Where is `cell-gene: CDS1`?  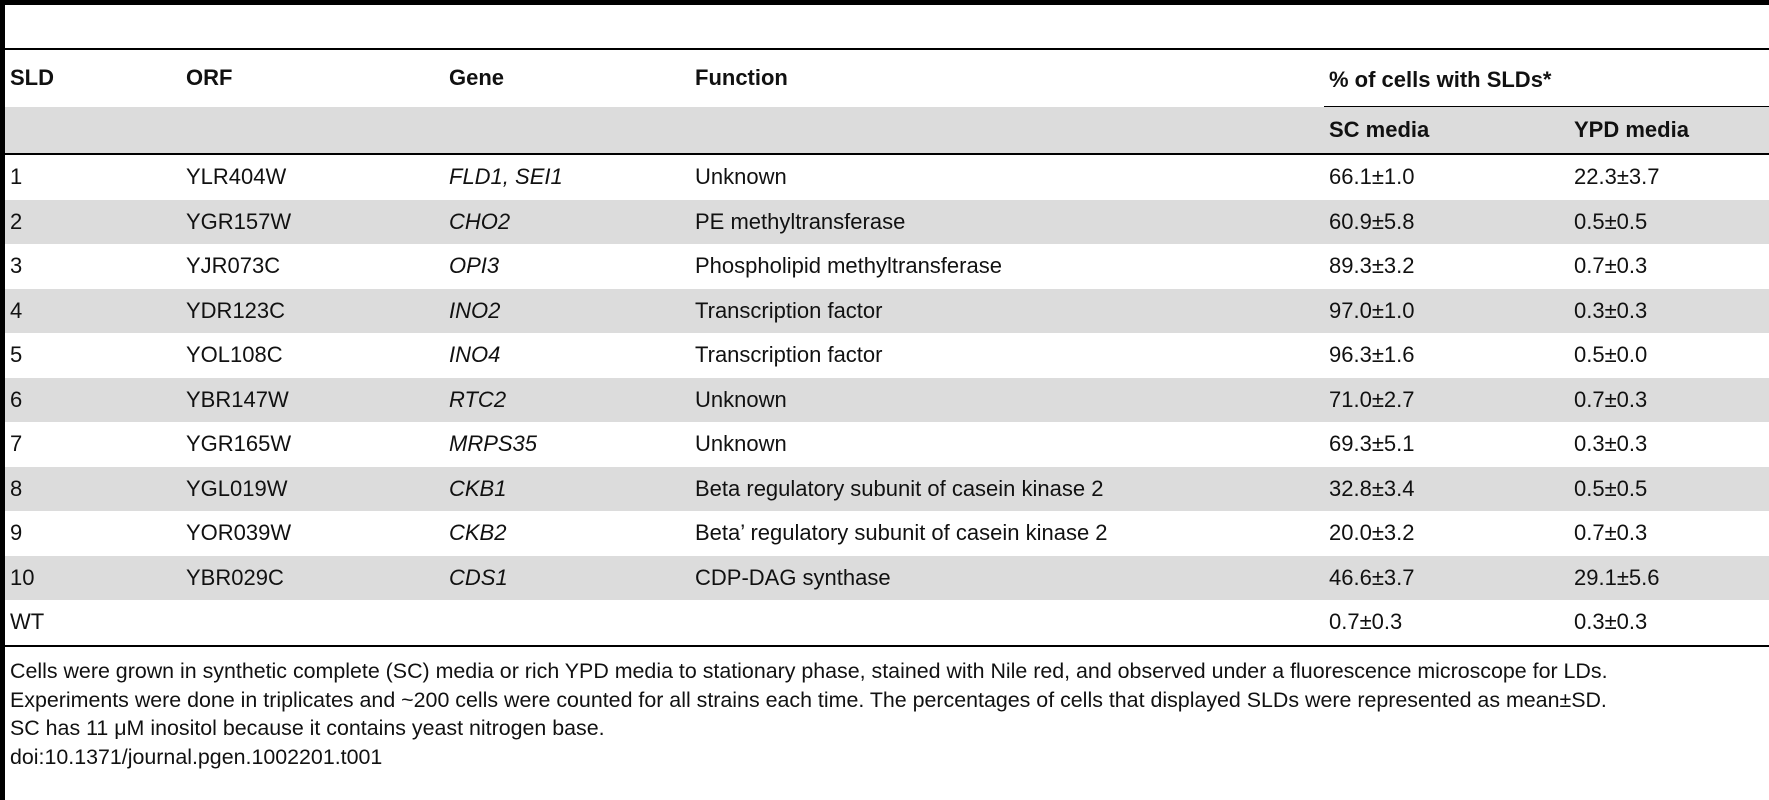 cell-gene: CDS1 is located at coordinates (567, 577).